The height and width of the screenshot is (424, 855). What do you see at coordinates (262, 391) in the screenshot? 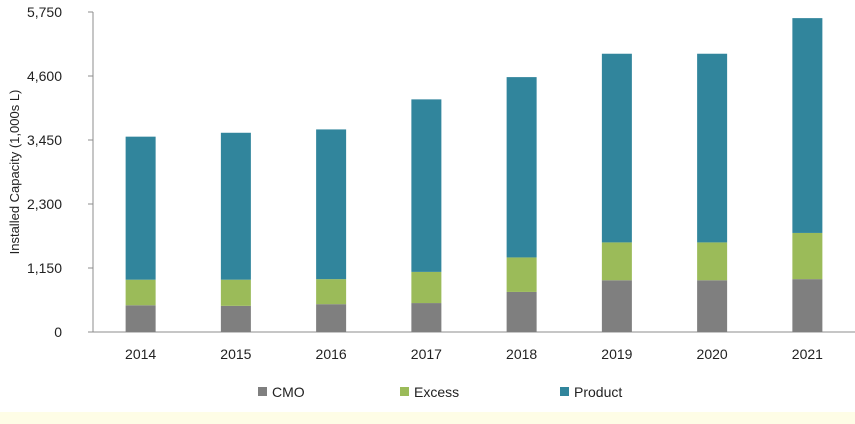
I see `legend-swatch-cmo` at bounding box center [262, 391].